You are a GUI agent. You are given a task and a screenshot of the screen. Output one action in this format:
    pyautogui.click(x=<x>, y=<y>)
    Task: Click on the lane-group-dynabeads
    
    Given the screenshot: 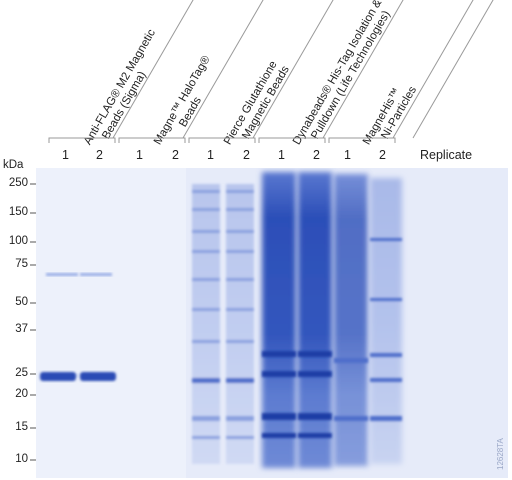 What is the action you would take?
    pyautogui.click(x=297, y=320)
    